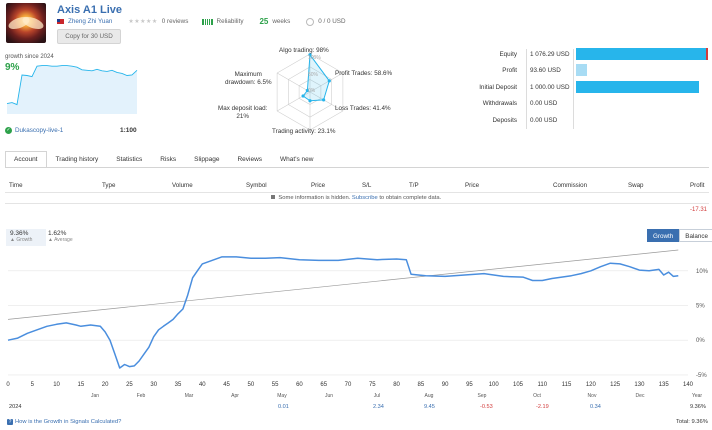 Image resolution: width=712 pixels, height=430 pixels. I want to click on radar-label-deposit-line2: 21%, so click(242, 116).